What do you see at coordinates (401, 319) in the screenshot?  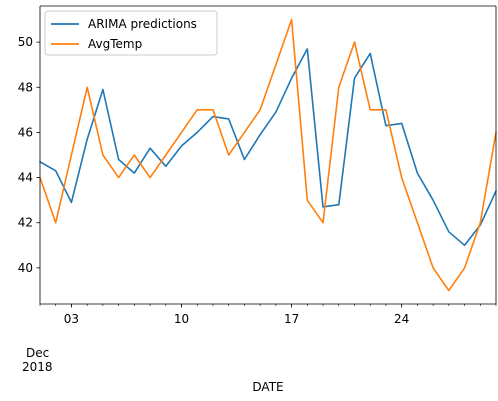 I see `x-tick-label: 24` at bounding box center [401, 319].